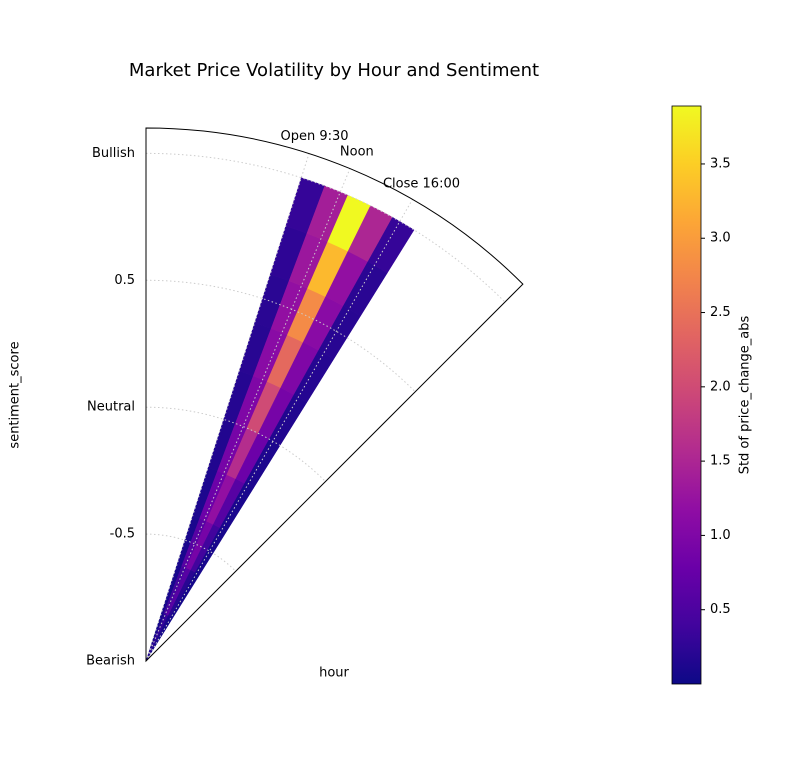 The height and width of the screenshot is (784, 785). I want to click on y-tick-label: -0.5, so click(122, 534).